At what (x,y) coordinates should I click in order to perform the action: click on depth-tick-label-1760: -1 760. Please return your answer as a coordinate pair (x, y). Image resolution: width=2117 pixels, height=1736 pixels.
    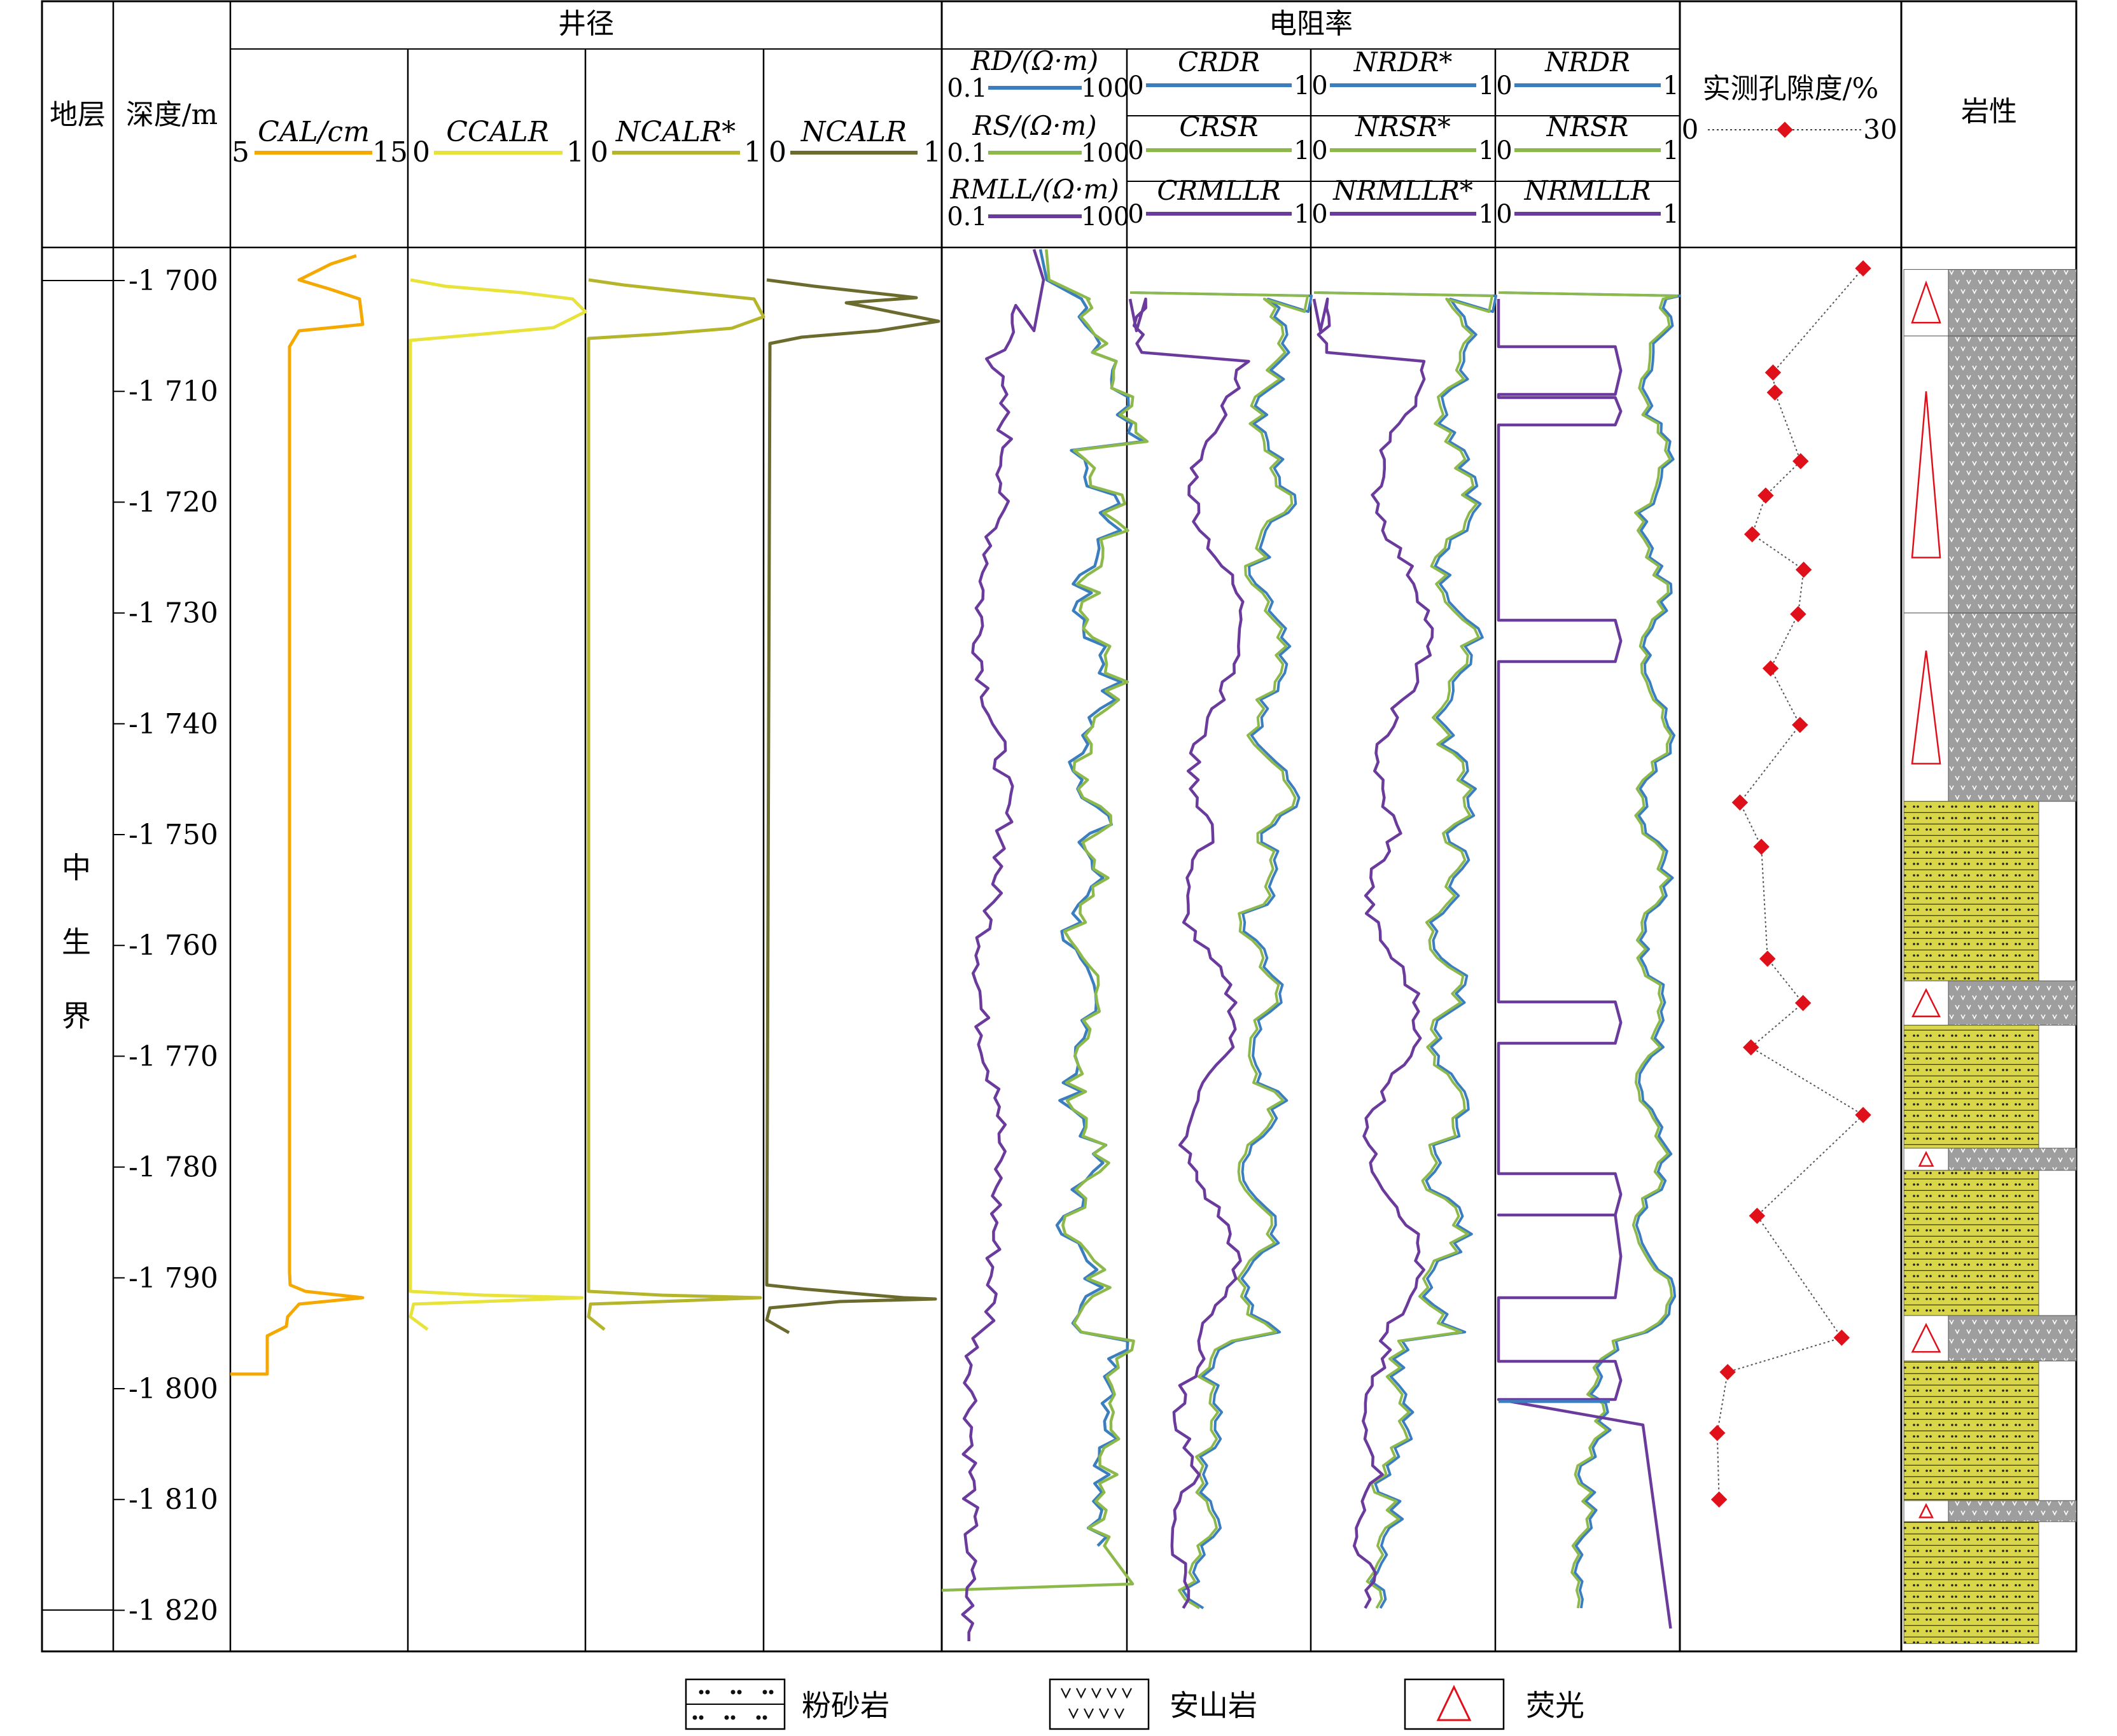
    Looking at the image, I should click on (173, 945).